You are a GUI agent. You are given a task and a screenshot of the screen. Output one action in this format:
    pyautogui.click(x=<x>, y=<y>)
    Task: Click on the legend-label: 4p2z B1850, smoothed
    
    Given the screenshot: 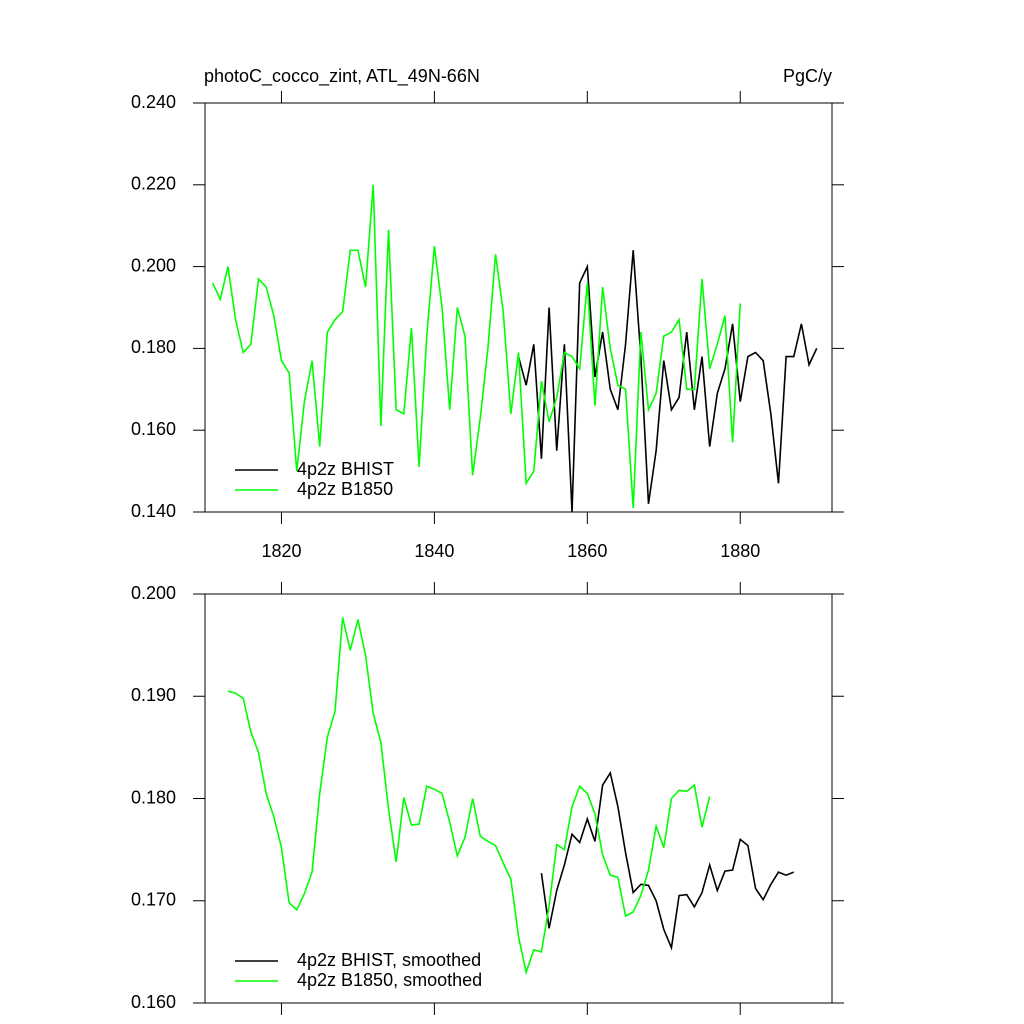 What is the action you would take?
    pyautogui.click(x=389, y=980)
    